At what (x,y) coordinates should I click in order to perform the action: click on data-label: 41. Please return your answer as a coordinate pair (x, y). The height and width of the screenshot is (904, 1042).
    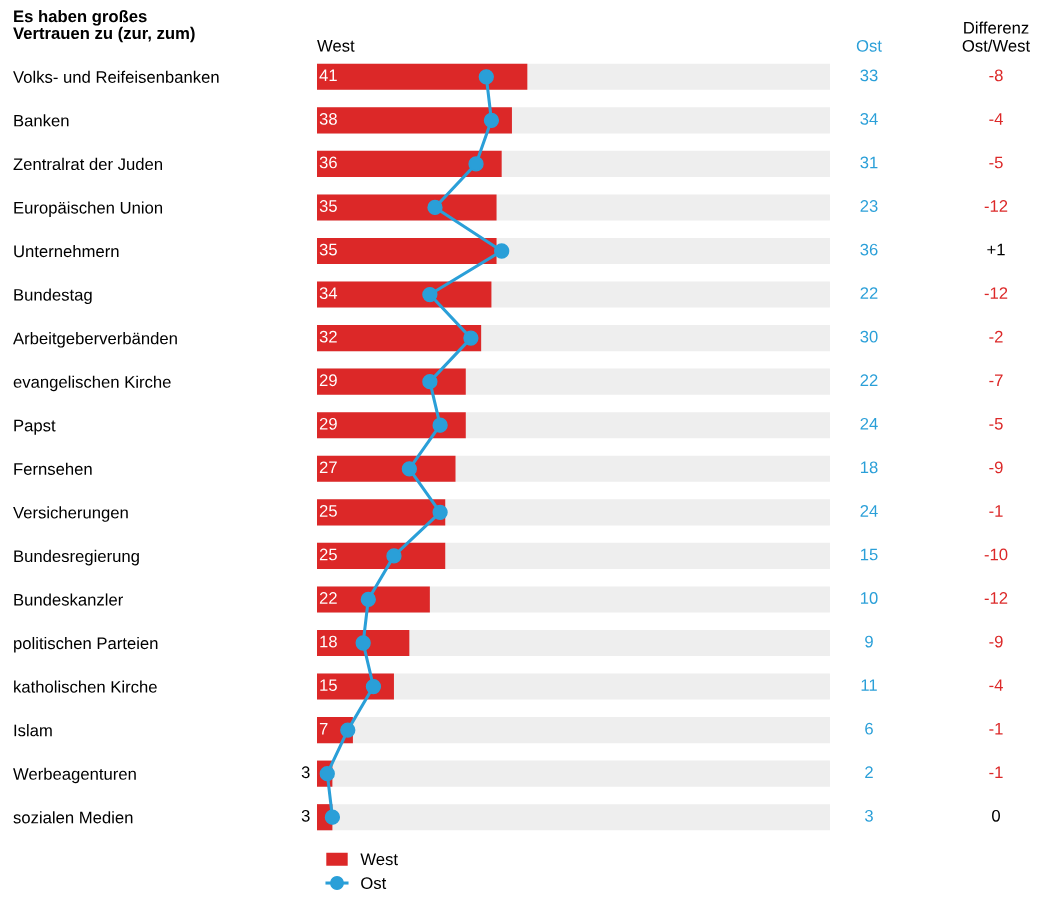
    Looking at the image, I should click on (328, 75).